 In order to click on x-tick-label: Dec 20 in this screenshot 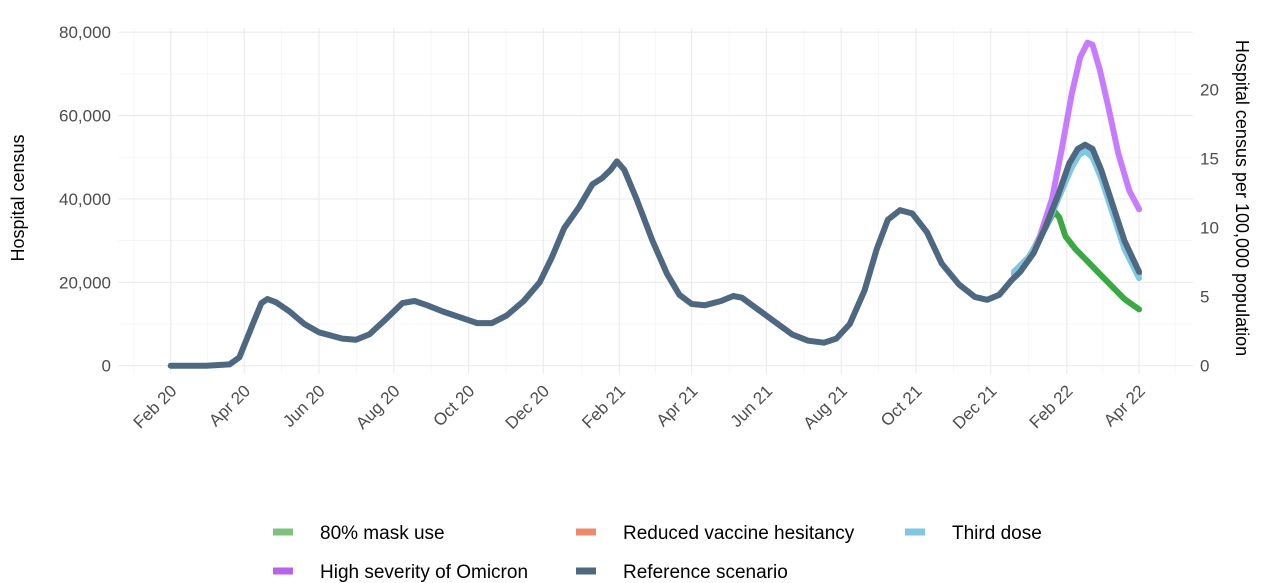, I will do `click(528, 407)`.